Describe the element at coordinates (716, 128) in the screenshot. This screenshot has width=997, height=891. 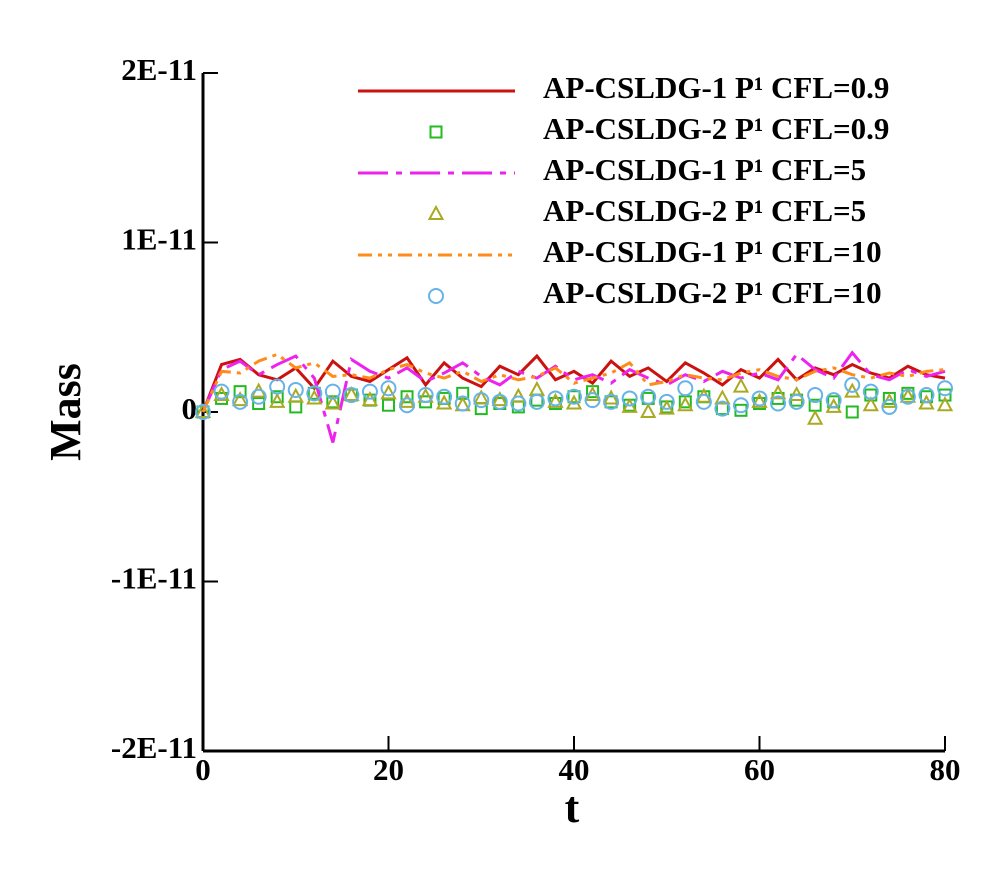
I see `legend-label: AP-CSLDG-2 P¹ CFL=0.9` at that location.